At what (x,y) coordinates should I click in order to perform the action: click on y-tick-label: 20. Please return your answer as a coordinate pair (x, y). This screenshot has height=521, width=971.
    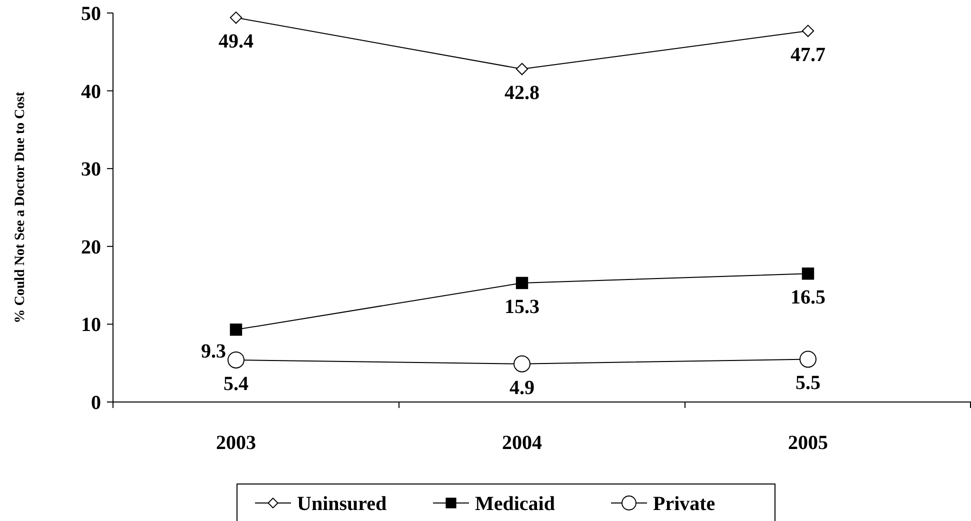
    Looking at the image, I should click on (91, 247).